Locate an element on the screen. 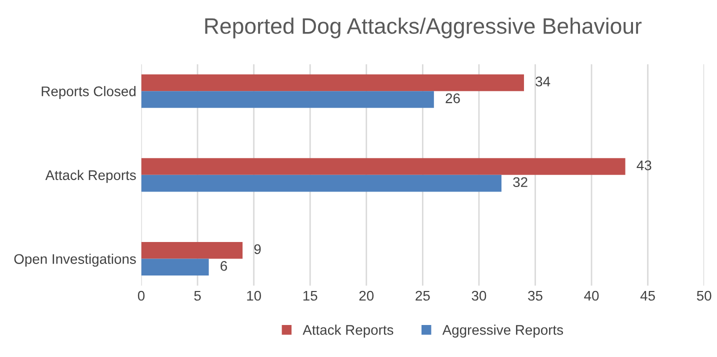  x-tick-label: 20 is located at coordinates (366, 295).